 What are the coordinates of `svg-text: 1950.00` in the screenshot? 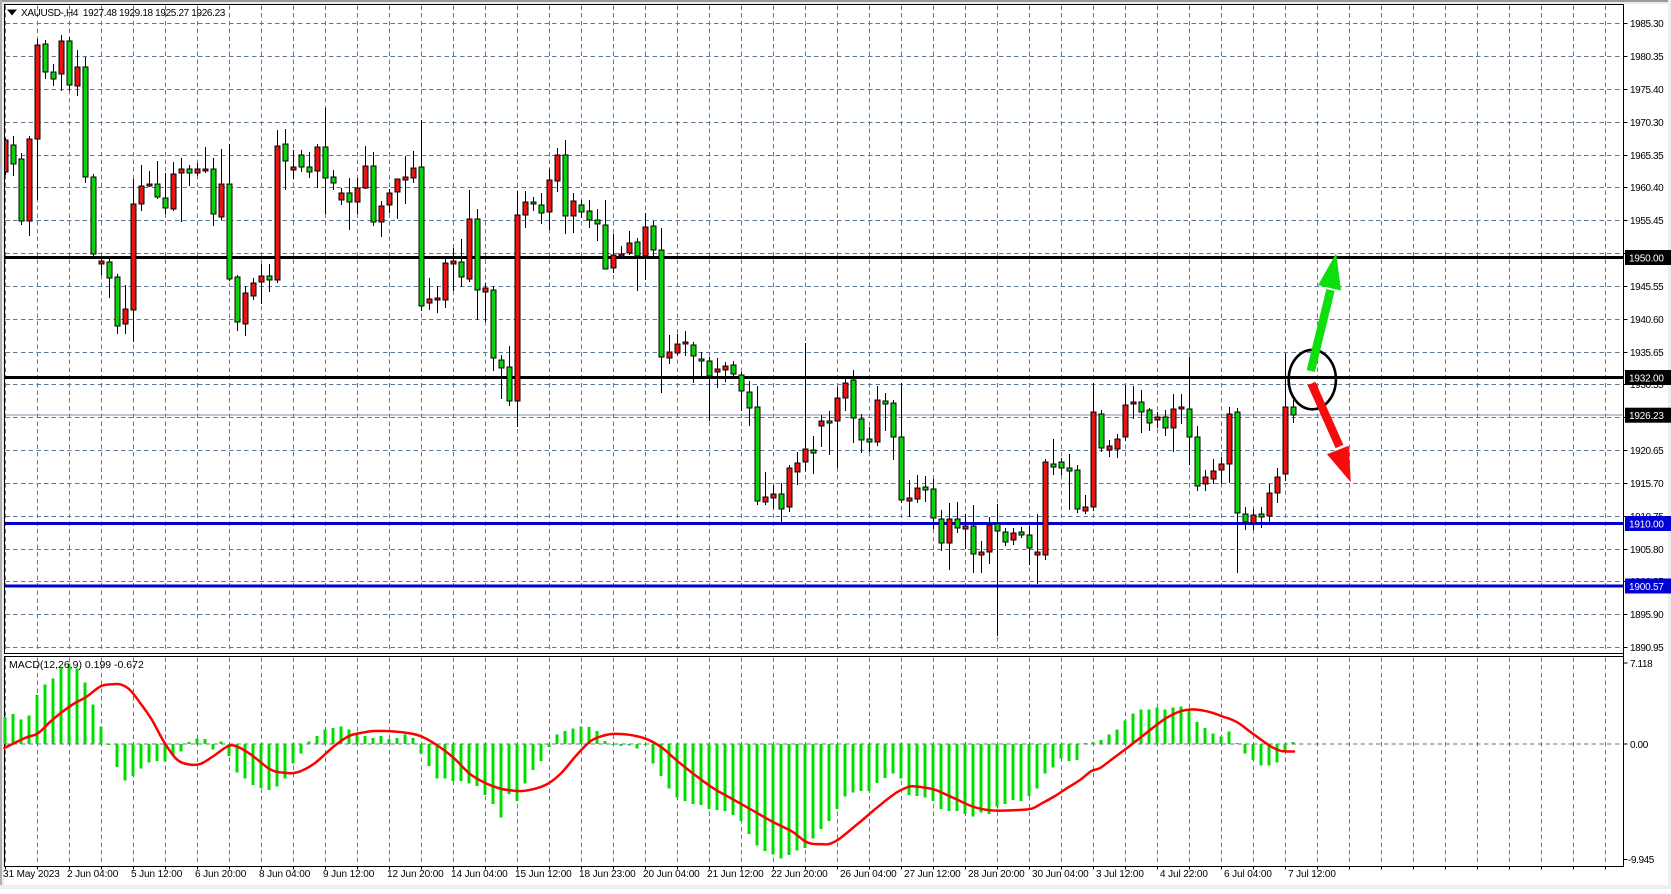 It's located at (1646, 259).